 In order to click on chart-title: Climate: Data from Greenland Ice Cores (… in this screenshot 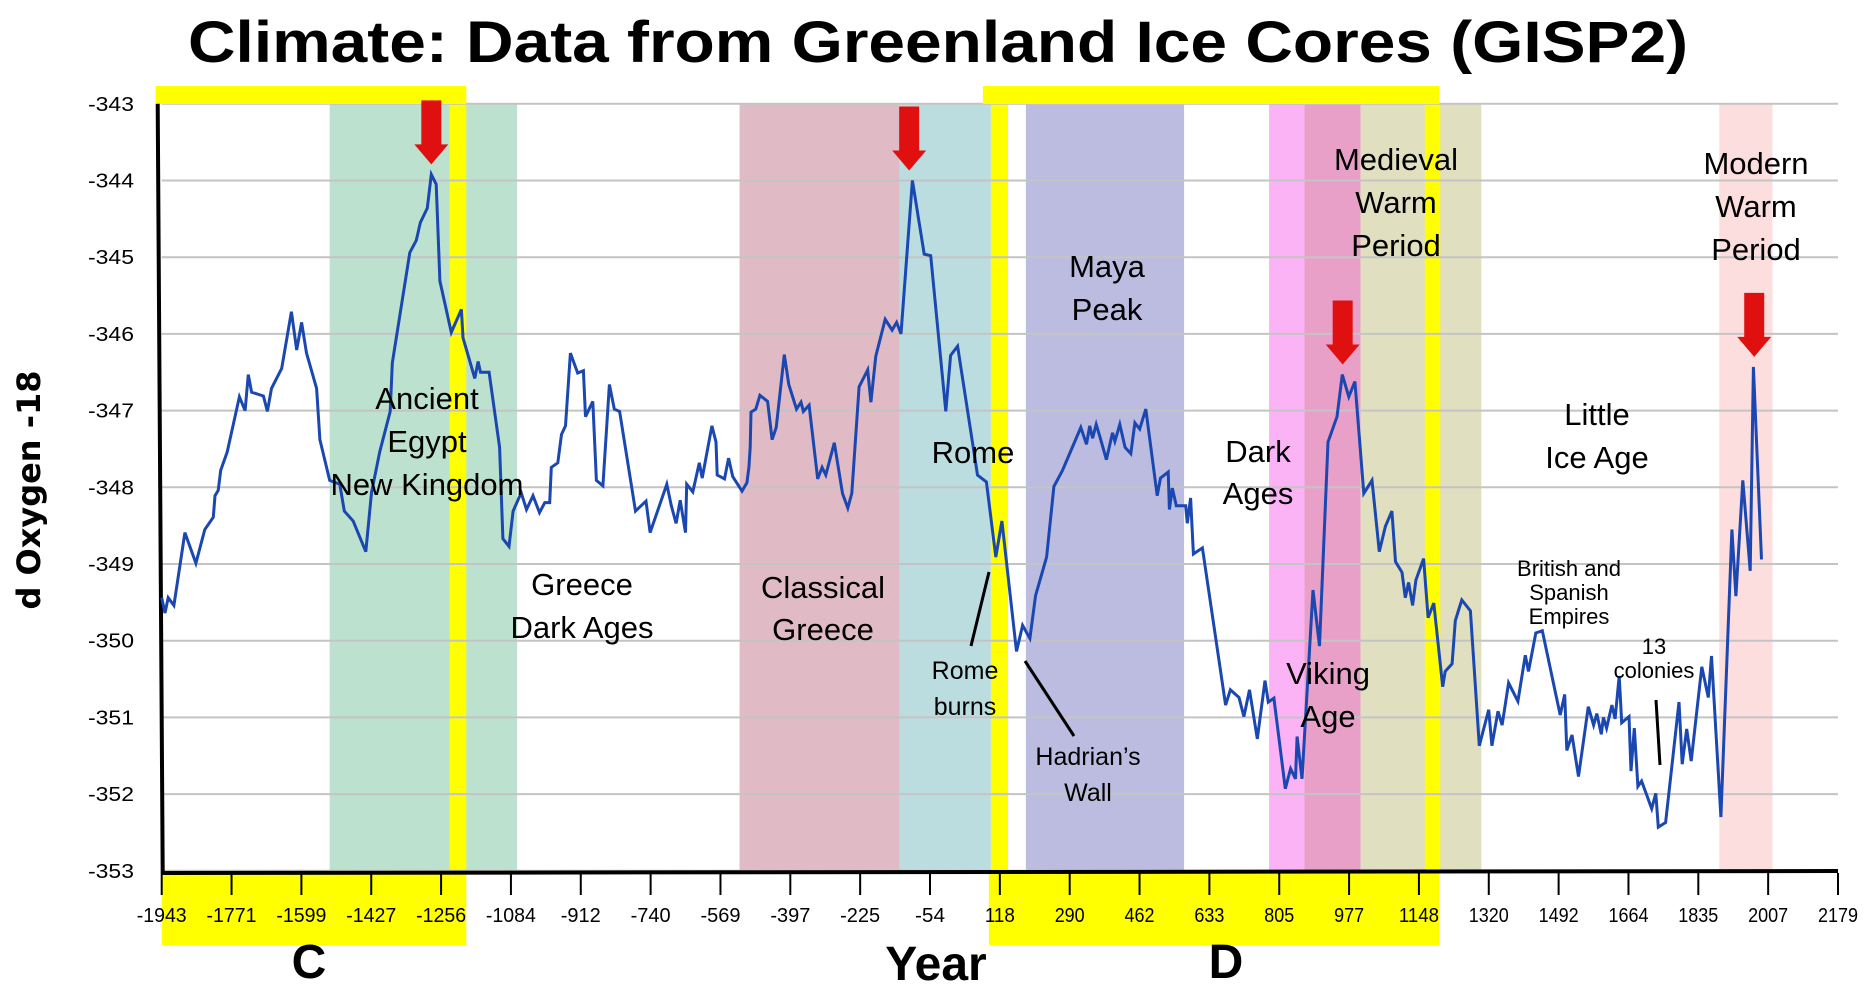, I will do `click(938, 42)`.